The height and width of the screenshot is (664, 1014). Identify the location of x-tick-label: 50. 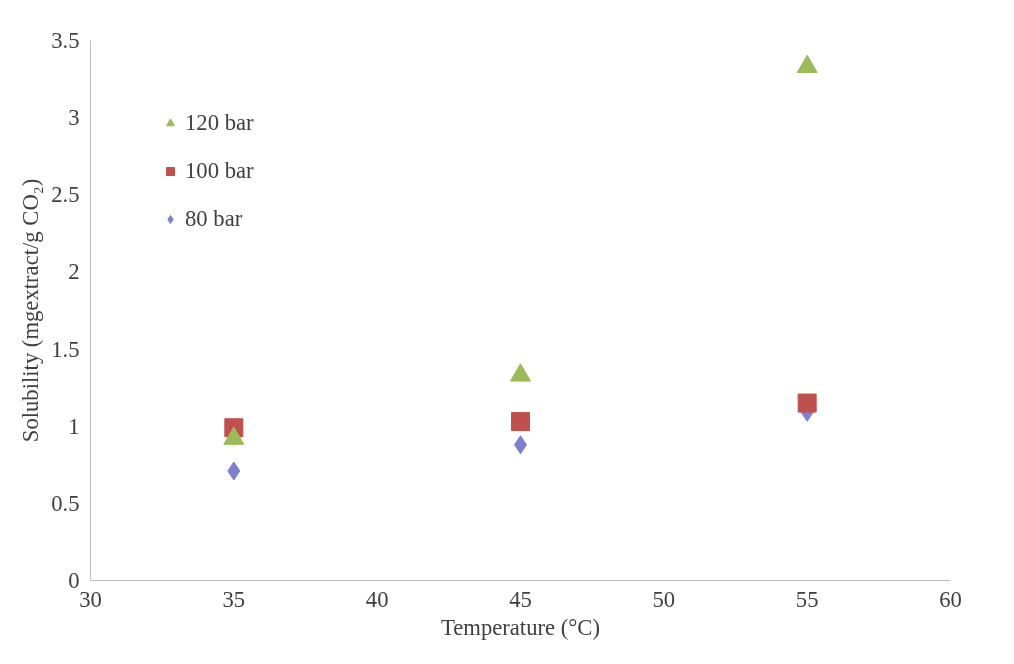
(664, 599).